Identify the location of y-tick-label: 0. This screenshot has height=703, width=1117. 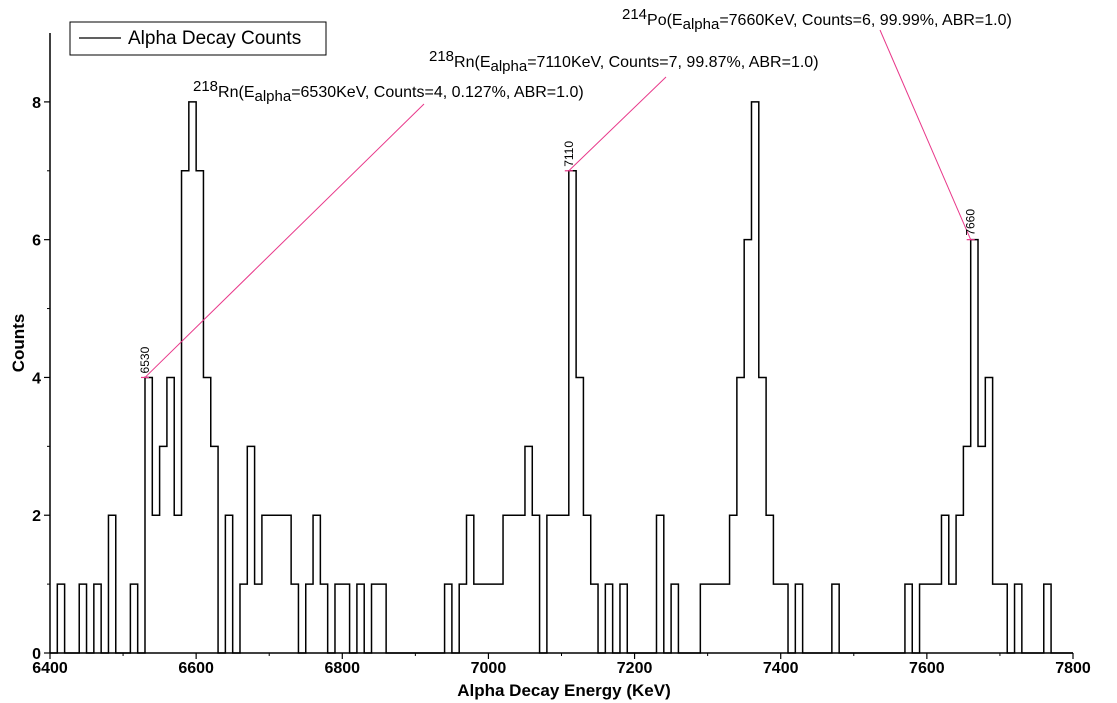
(36, 654).